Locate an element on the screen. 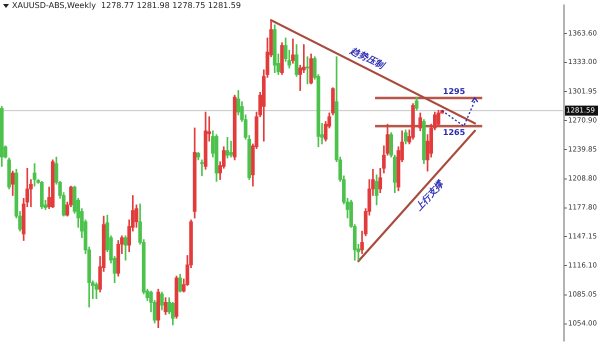 This screenshot has width=600, height=346. annotation: 趋势压制 is located at coordinates (367, 58).